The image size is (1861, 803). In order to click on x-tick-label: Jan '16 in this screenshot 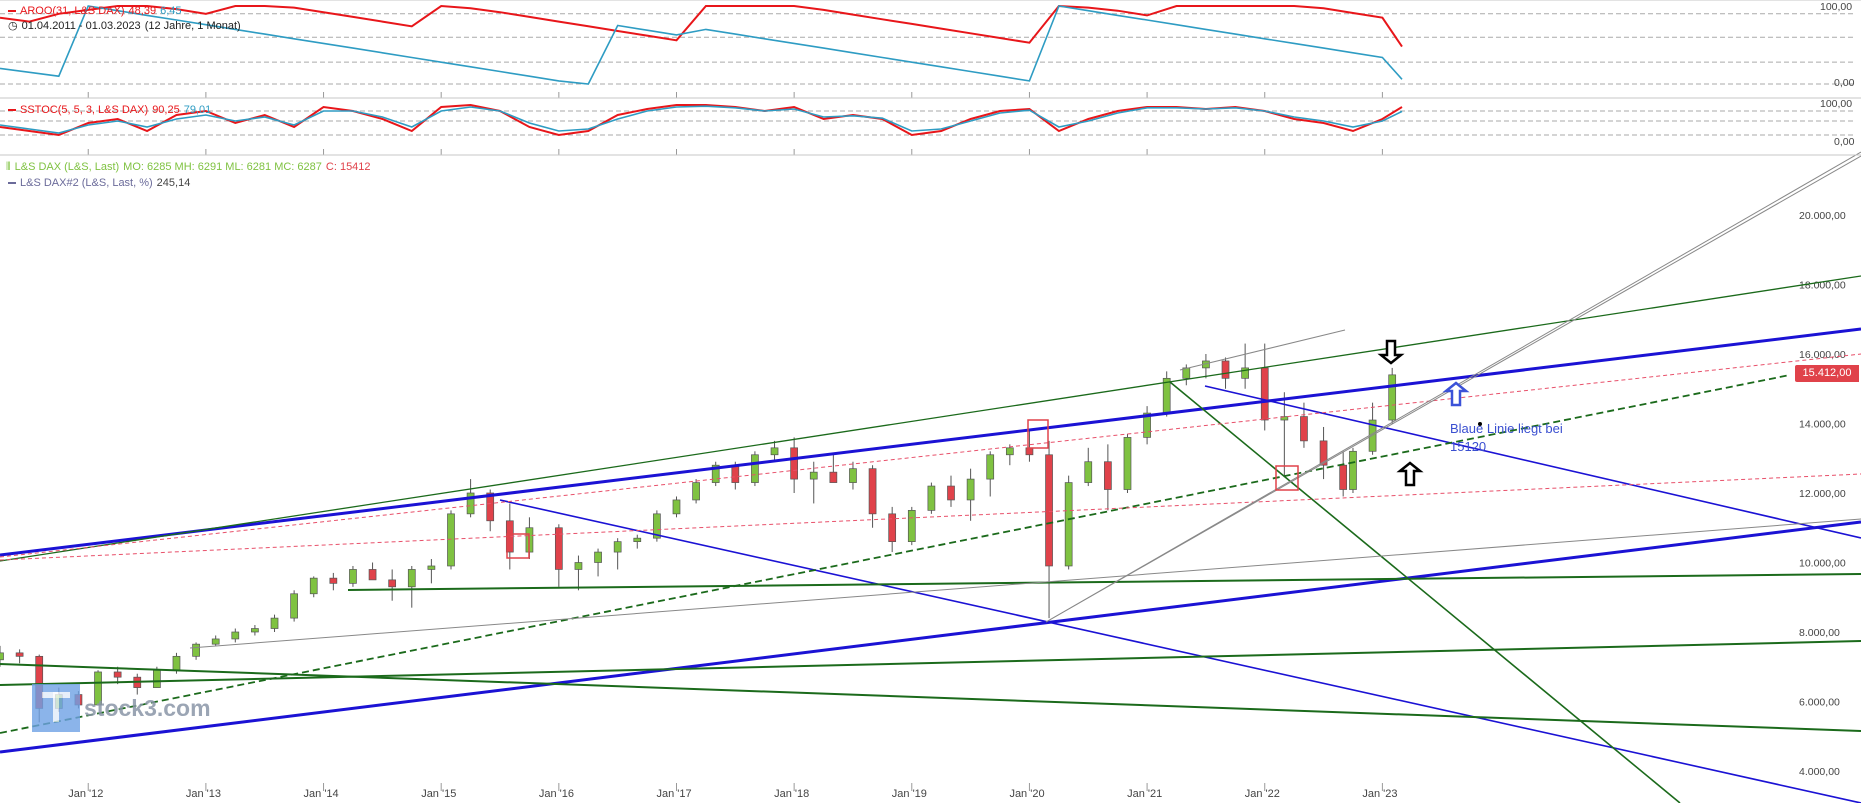, I will do `click(556, 794)`.